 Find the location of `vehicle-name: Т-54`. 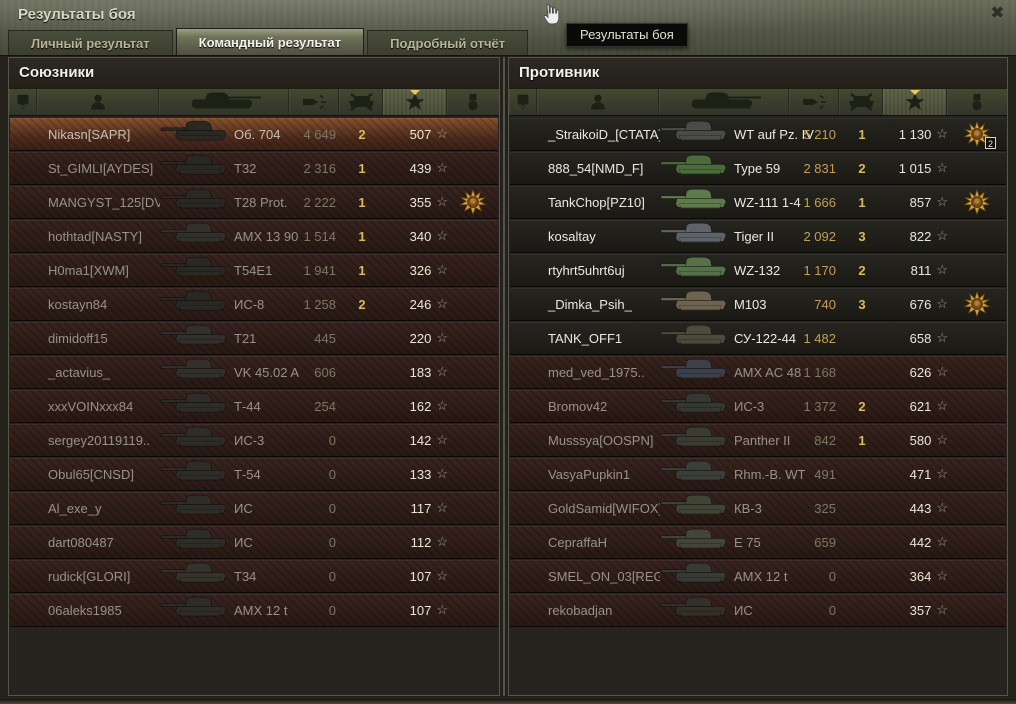

vehicle-name: Т-54 is located at coordinates (247, 474).